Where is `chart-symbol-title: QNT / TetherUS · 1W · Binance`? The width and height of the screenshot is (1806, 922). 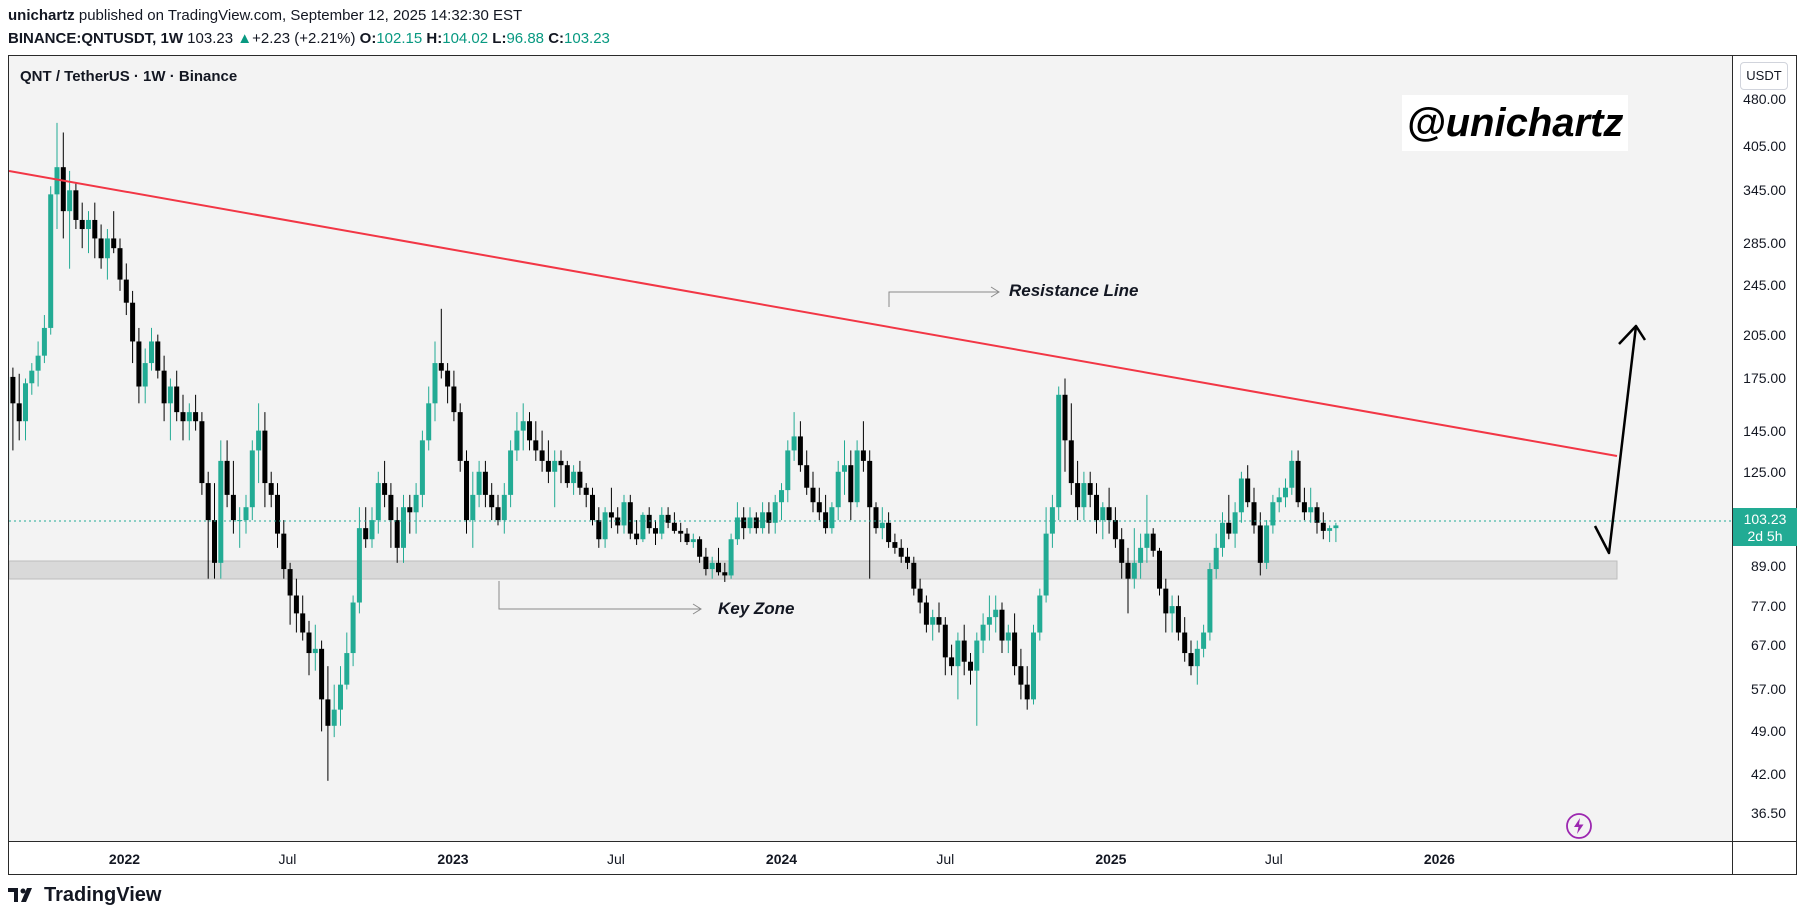 chart-symbol-title: QNT / TetherUS · 1W · Binance is located at coordinates (129, 76).